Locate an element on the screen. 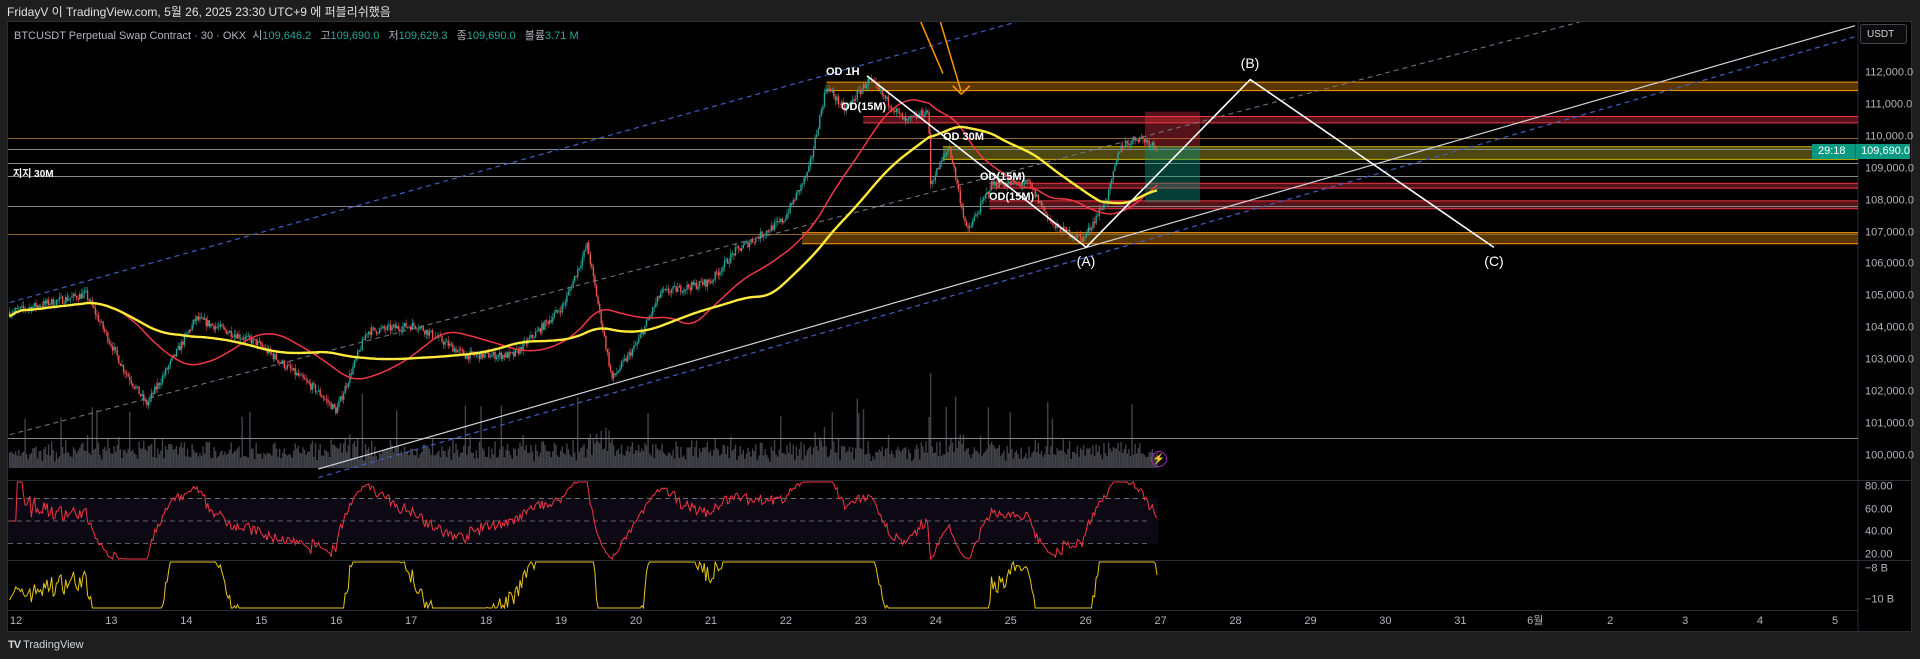 This screenshot has width=1920, height=659. wave-label-c: (C) is located at coordinates (1494, 261).